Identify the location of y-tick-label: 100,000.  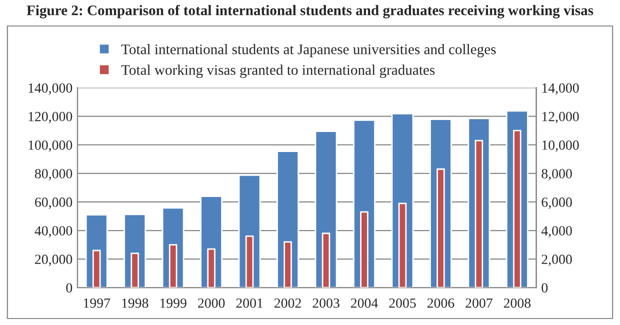
(50, 146).